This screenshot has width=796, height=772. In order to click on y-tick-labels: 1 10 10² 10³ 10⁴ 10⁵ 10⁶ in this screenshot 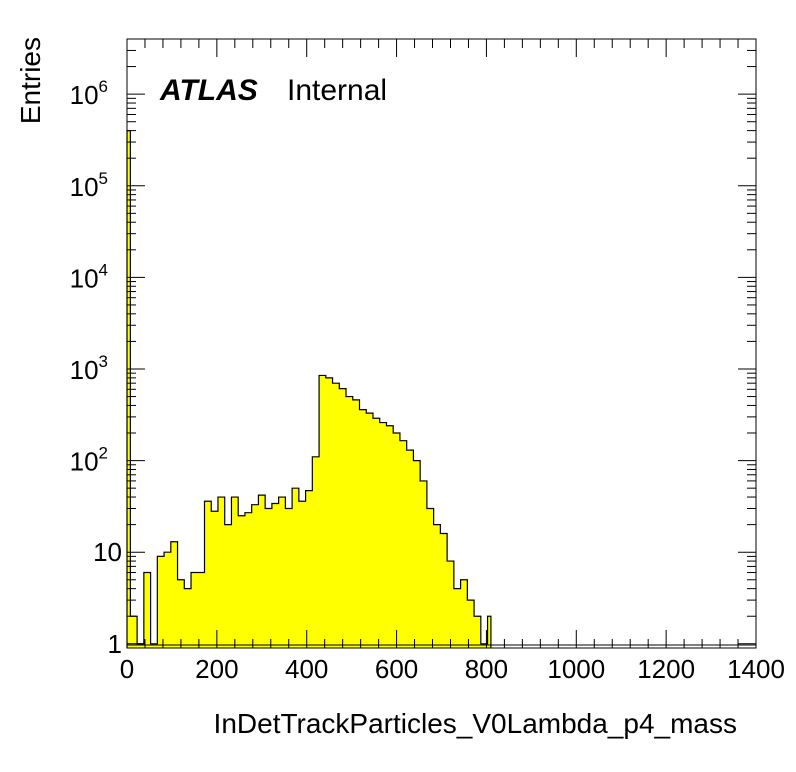, I will do `click(96, 368)`.